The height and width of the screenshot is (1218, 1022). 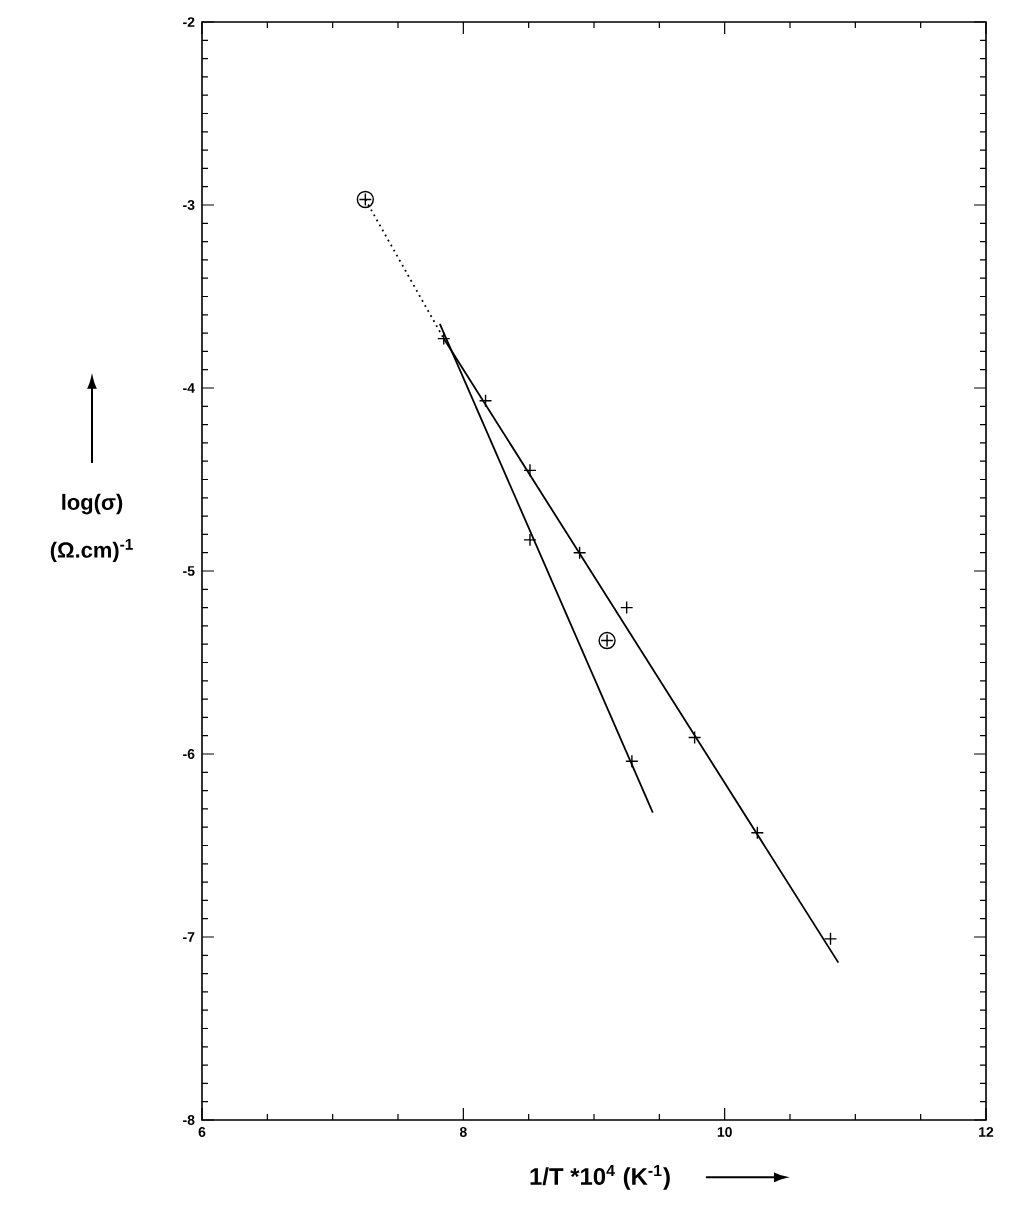 What do you see at coordinates (91, 528) in the screenshot?
I see `text: log(σ) (Ω.cm)$^{-1}$` at bounding box center [91, 528].